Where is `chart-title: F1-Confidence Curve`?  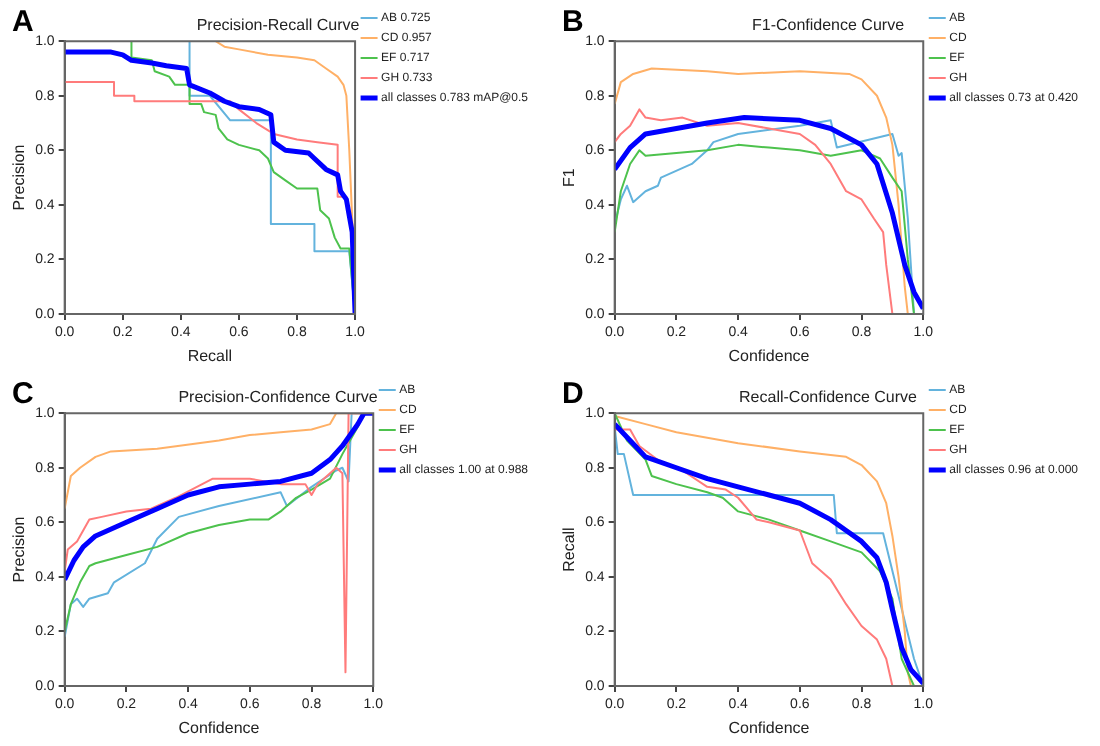
chart-title: F1-Confidence Curve is located at coordinates (828, 25).